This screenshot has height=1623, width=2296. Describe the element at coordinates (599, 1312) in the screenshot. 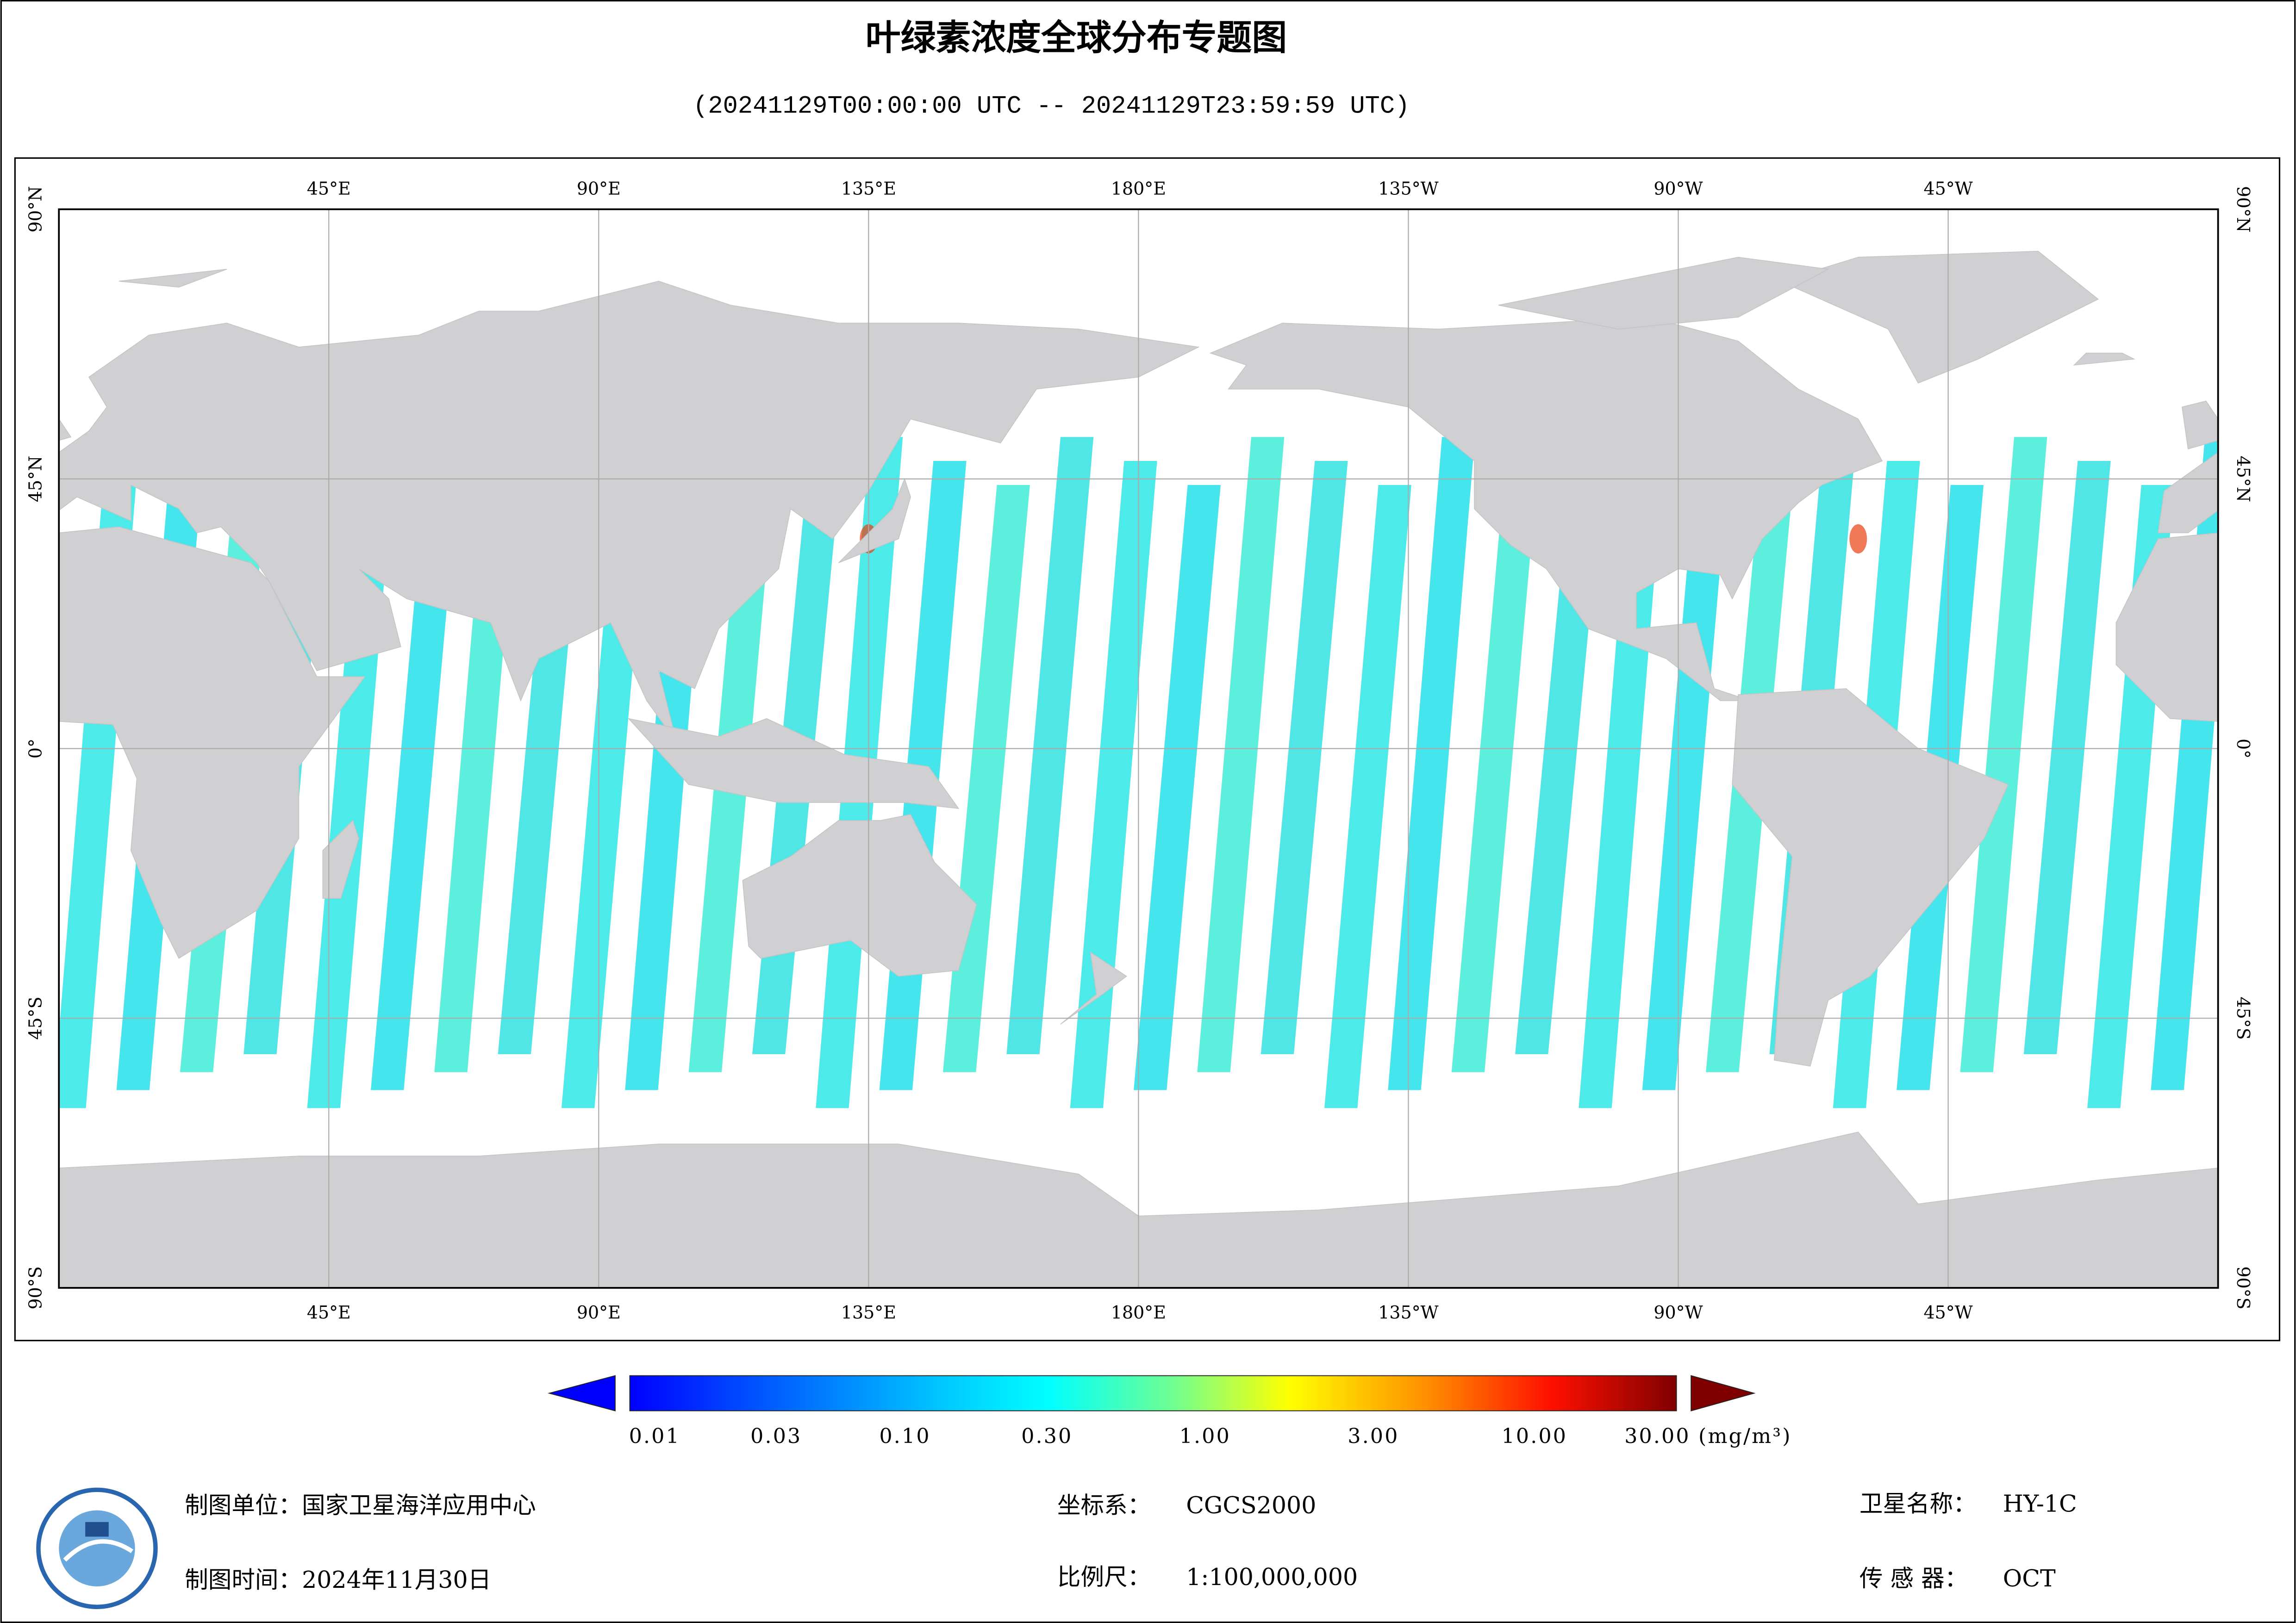

I see `lon-label-bottom: 90°E` at that location.